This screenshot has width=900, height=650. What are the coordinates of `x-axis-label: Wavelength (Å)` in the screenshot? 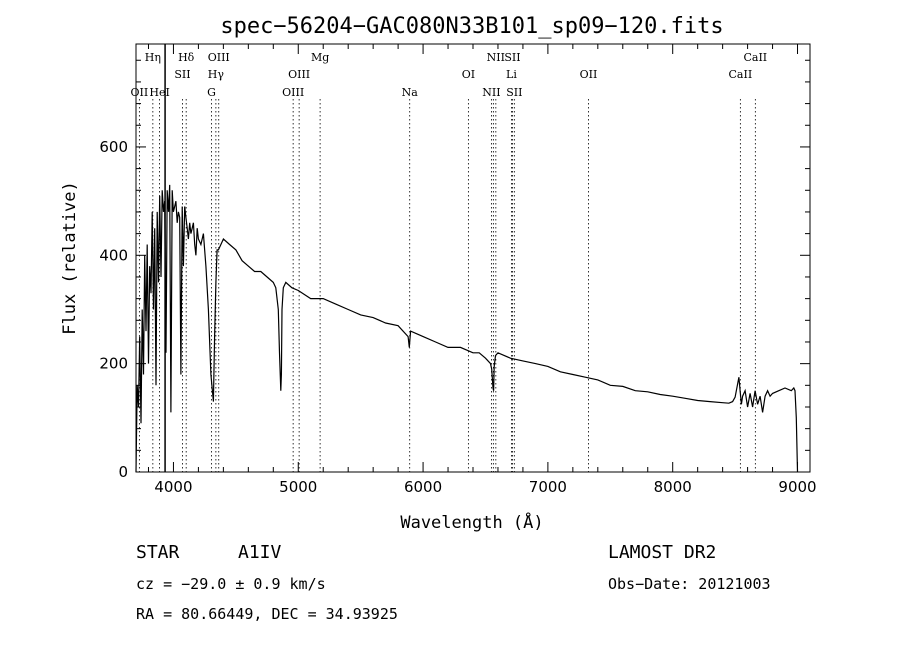 It's located at (471, 522).